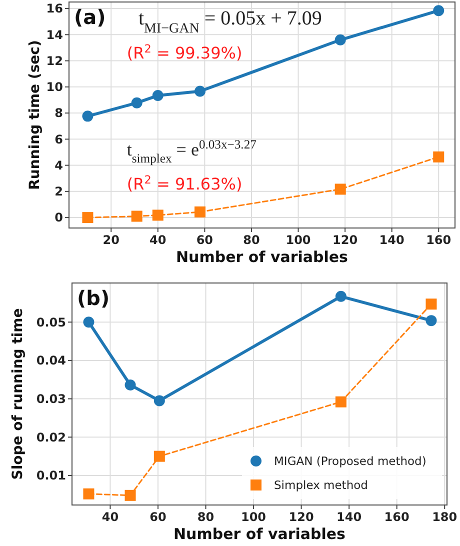 This screenshot has width=460, height=546. I want to click on legend-label: MIGAN (Proposed method), so click(350, 461).